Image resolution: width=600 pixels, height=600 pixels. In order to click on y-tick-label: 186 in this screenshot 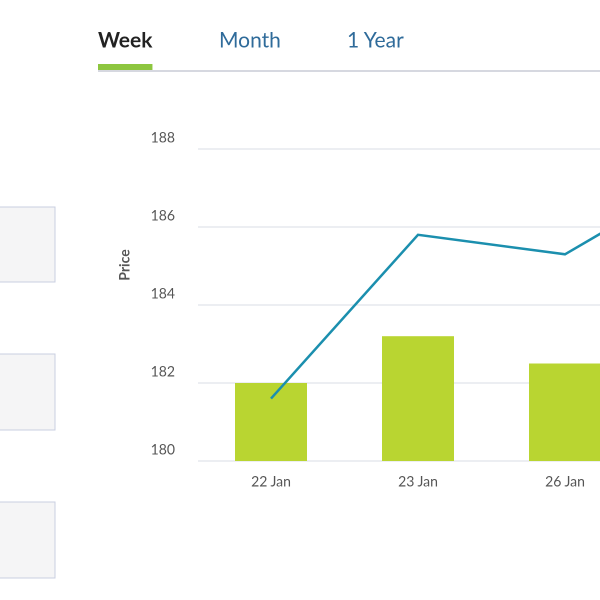, I will do `click(163, 215)`.